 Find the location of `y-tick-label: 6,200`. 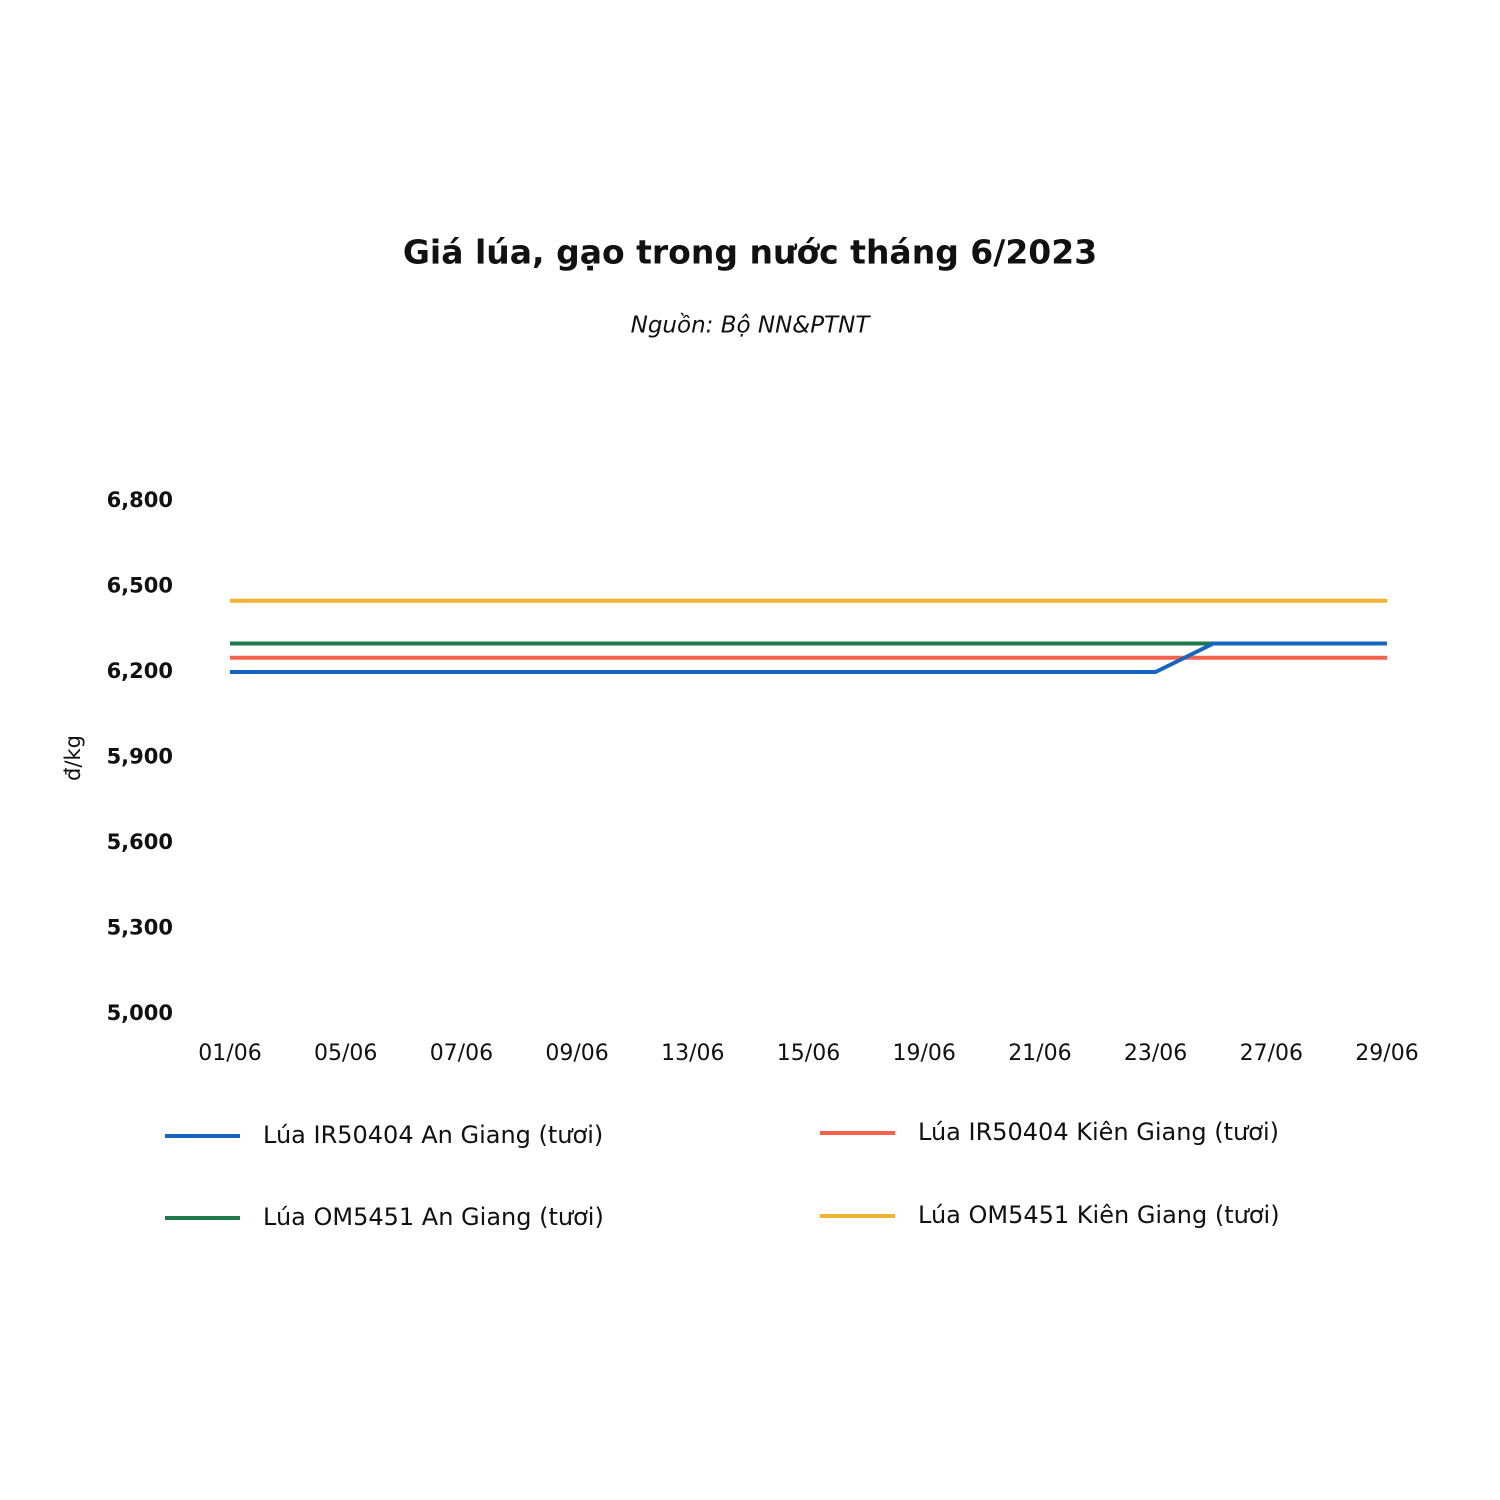

y-tick-label: 6,200 is located at coordinates (140, 671).